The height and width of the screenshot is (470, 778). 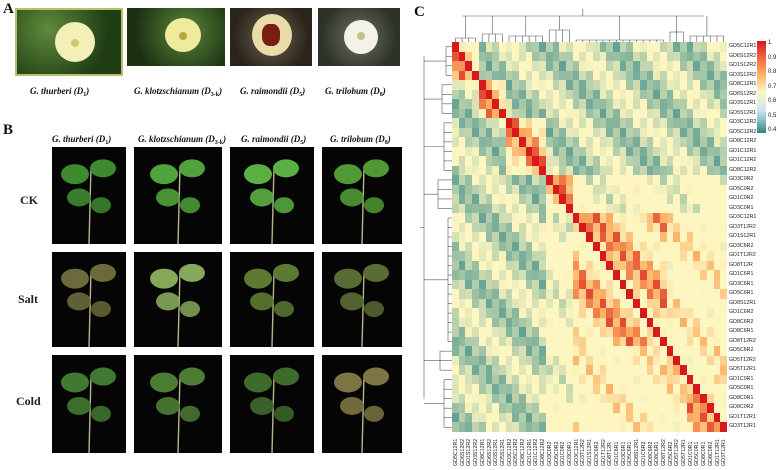 I want to click on heatmap-col-label: GD8T12R2, so click(x=663, y=452).